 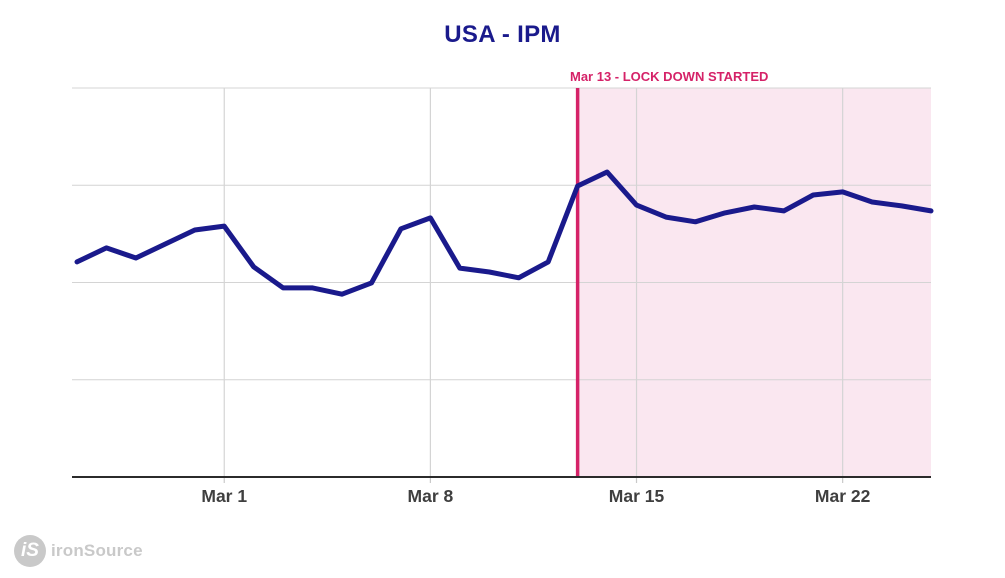 What do you see at coordinates (843, 496) in the screenshot?
I see `x-axis-label: Mar 22` at bounding box center [843, 496].